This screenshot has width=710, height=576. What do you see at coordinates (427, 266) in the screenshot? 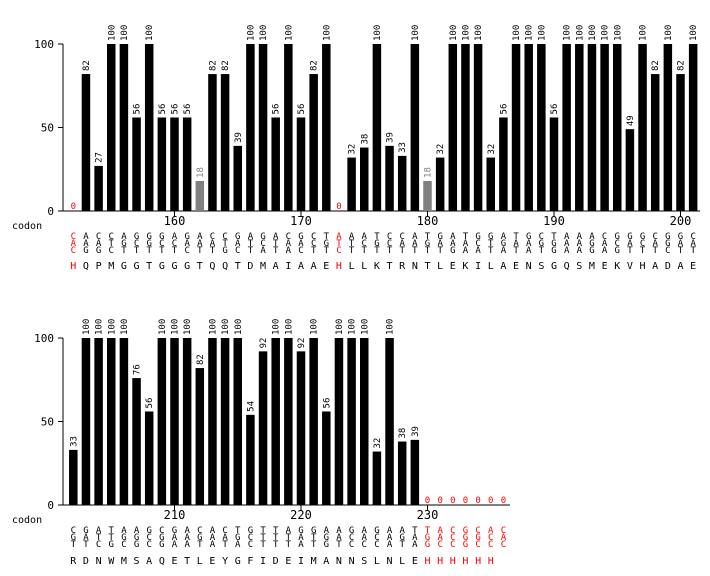
I see `amino-acid-letter: T` at bounding box center [427, 266].